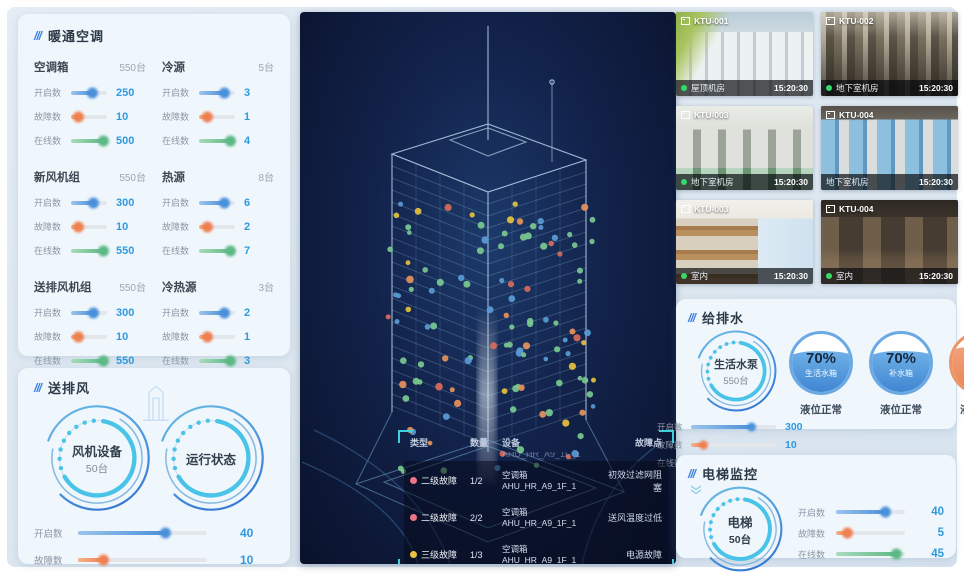  I want to click on slider-value: 40, so click(247, 533).